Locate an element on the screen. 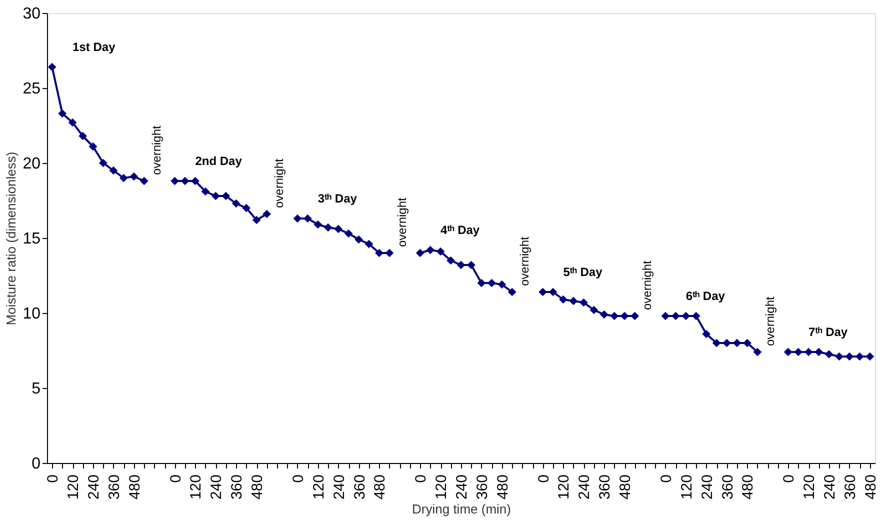  y-tick-label: 10 is located at coordinates (31, 314).